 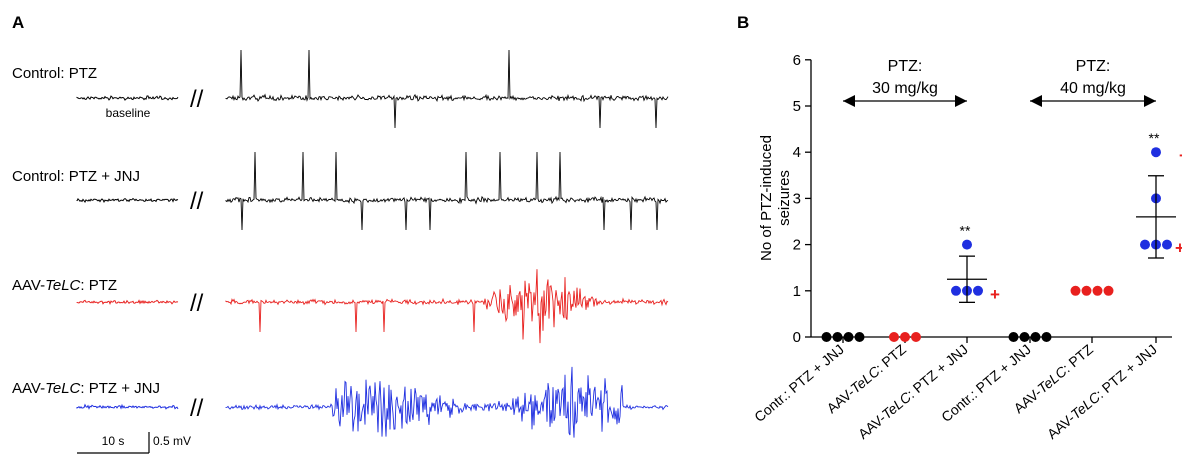 I want to click on baseline-label: baseline, so click(x=128, y=113).